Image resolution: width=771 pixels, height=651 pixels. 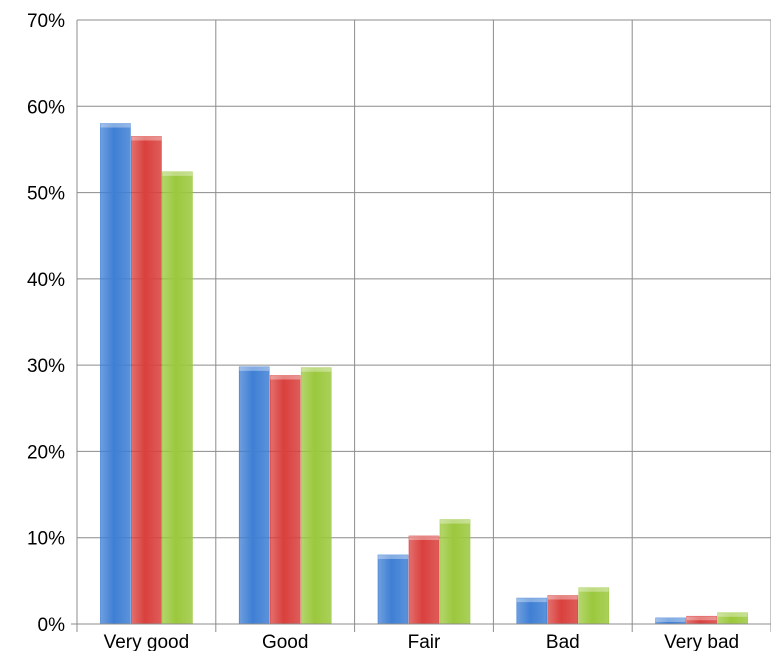 What do you see at coordinates (563, 641) in the screenshot?
I see `x-category-label: Bad` at bounding box center [563, 641].